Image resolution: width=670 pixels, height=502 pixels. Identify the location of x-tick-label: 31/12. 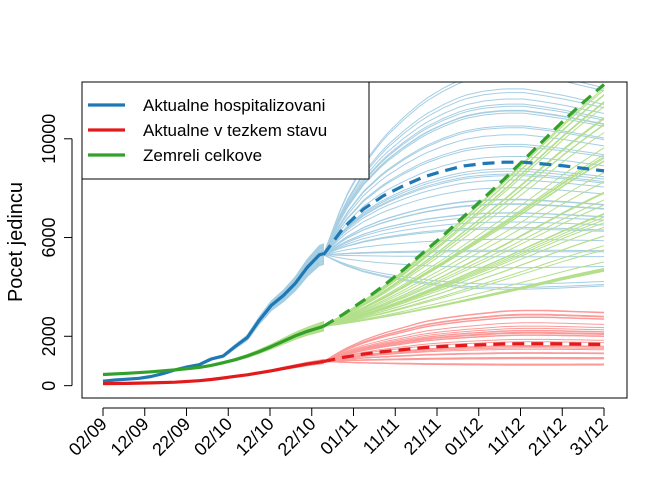
(589, 437).